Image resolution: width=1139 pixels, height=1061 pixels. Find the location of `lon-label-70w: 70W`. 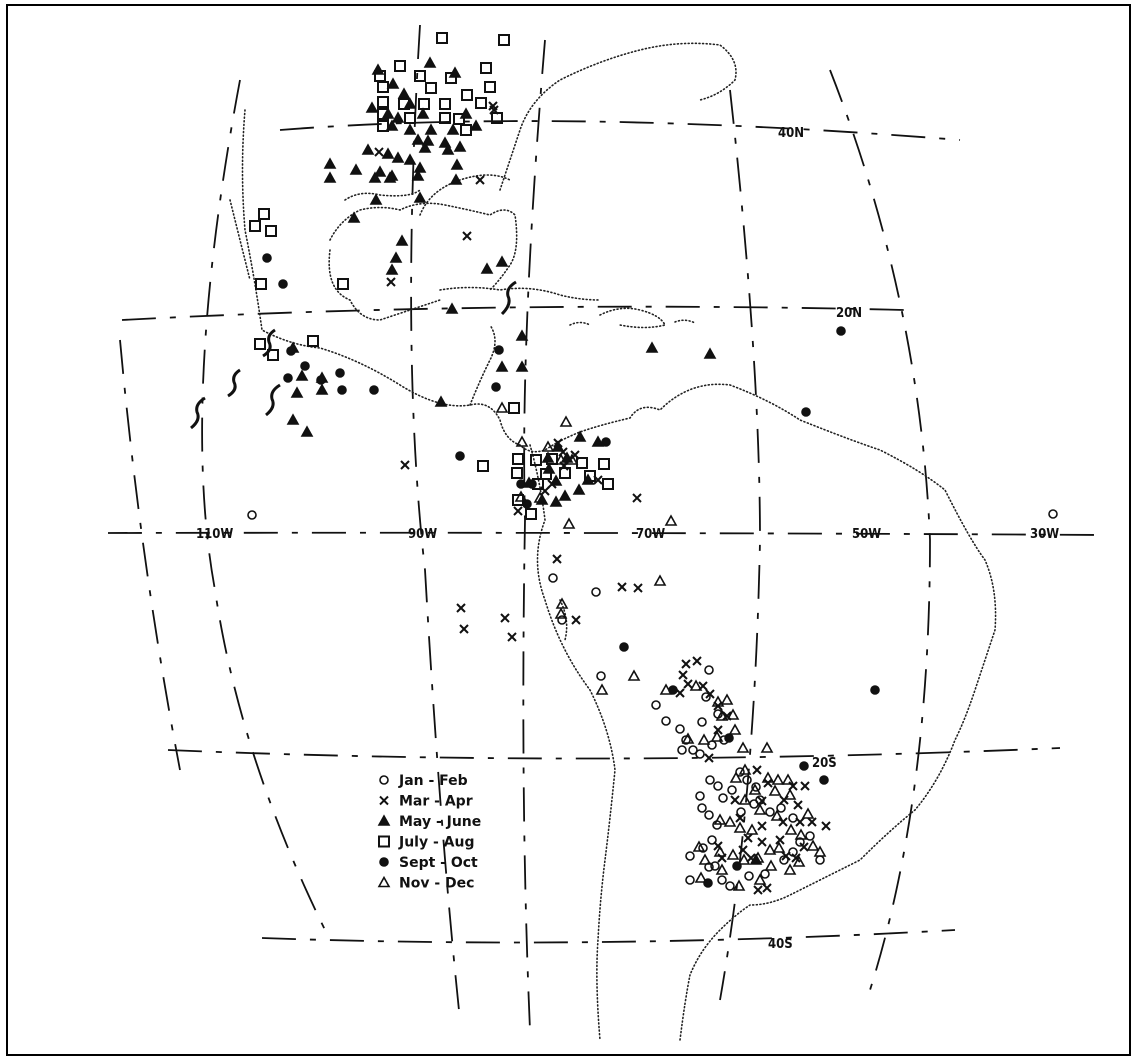

lon-label-70w: 70W is located at coordinates (650, 534).